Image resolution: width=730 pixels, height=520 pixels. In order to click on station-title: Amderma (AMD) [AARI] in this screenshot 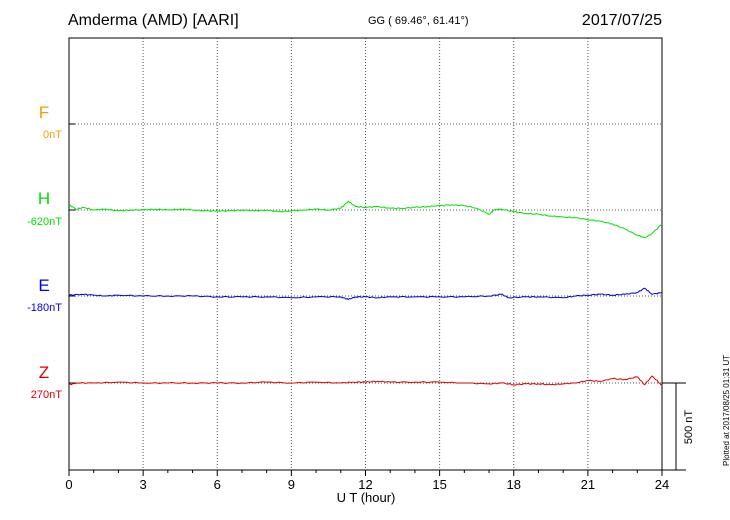, I will do `click(153, 20)`.